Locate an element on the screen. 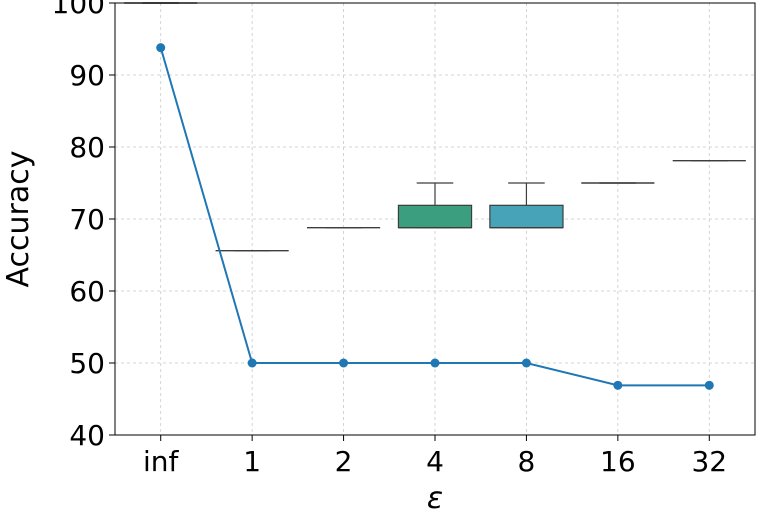 Image resolution: width=758 pixels, height=519 pixels. y-tick-label: 70 is located at coordinates (87, 219).